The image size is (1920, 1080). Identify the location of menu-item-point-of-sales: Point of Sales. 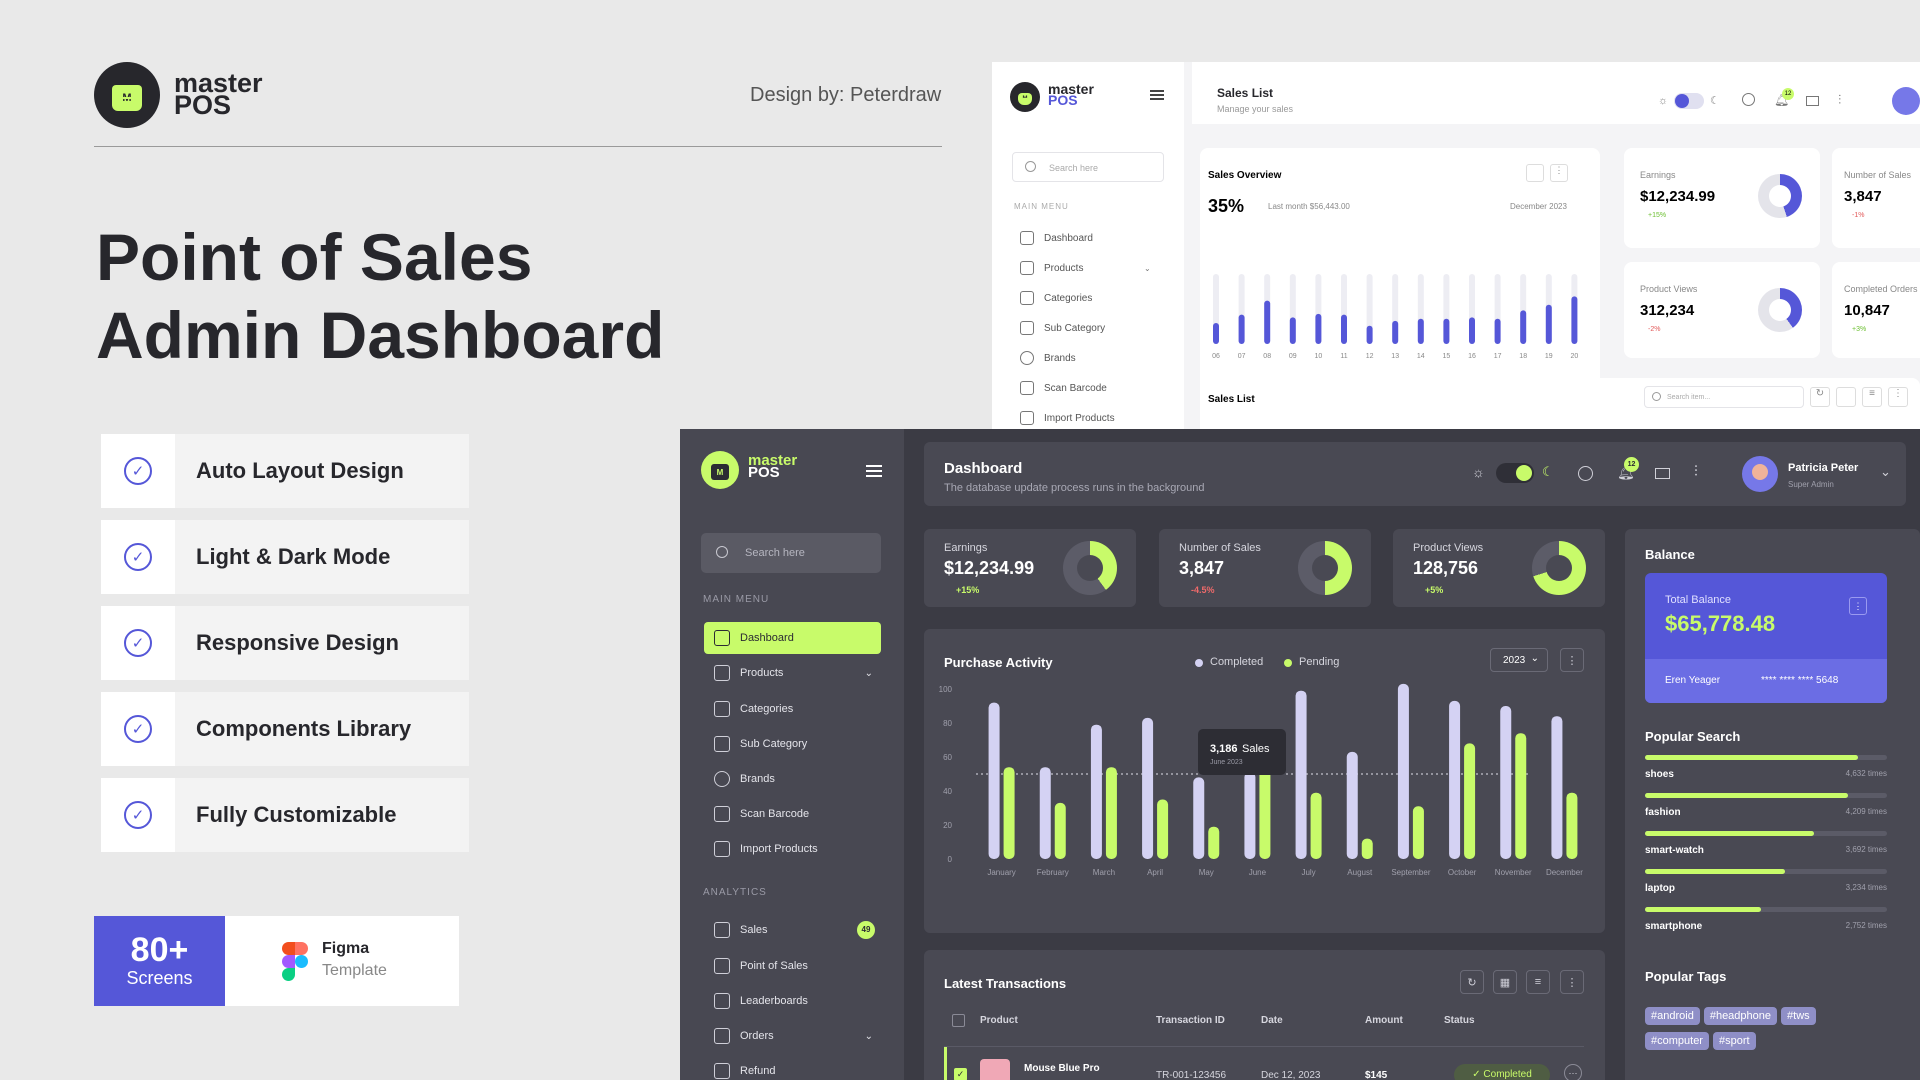
(792, 966).